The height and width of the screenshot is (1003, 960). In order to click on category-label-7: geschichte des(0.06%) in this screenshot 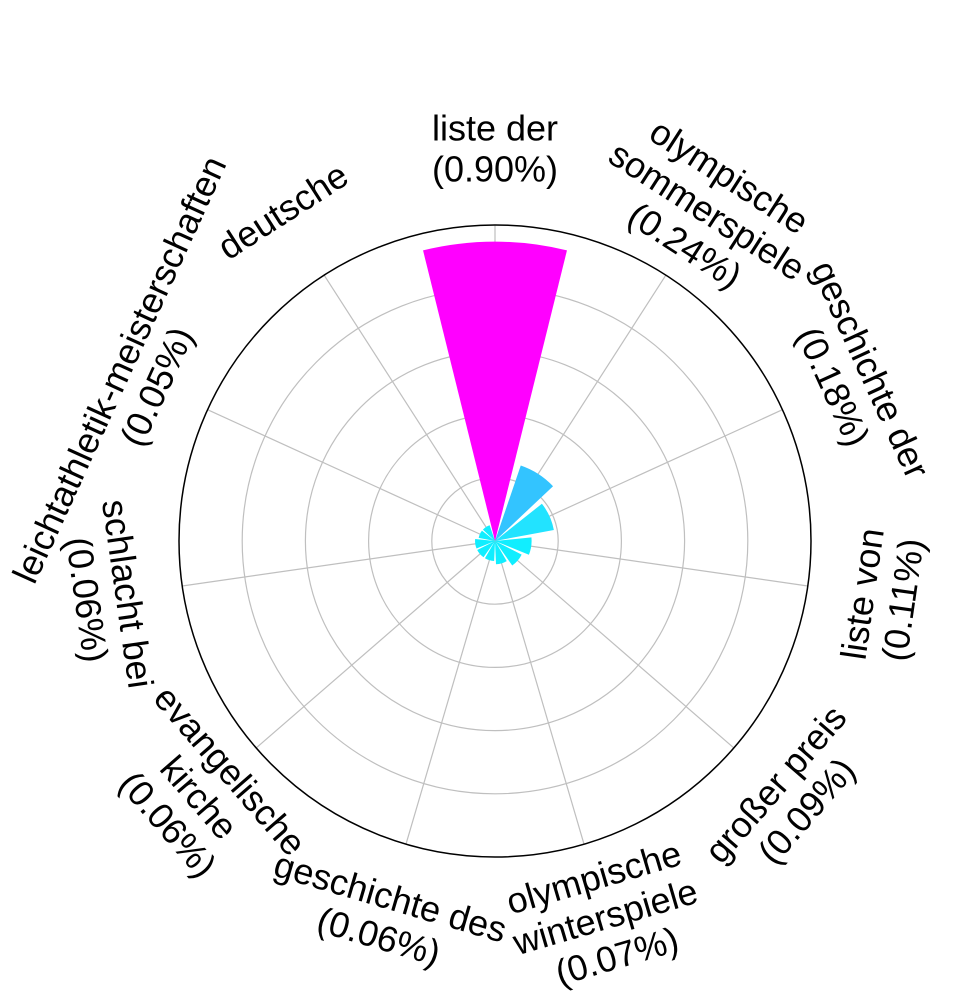, I will do `click(385, 916)`.